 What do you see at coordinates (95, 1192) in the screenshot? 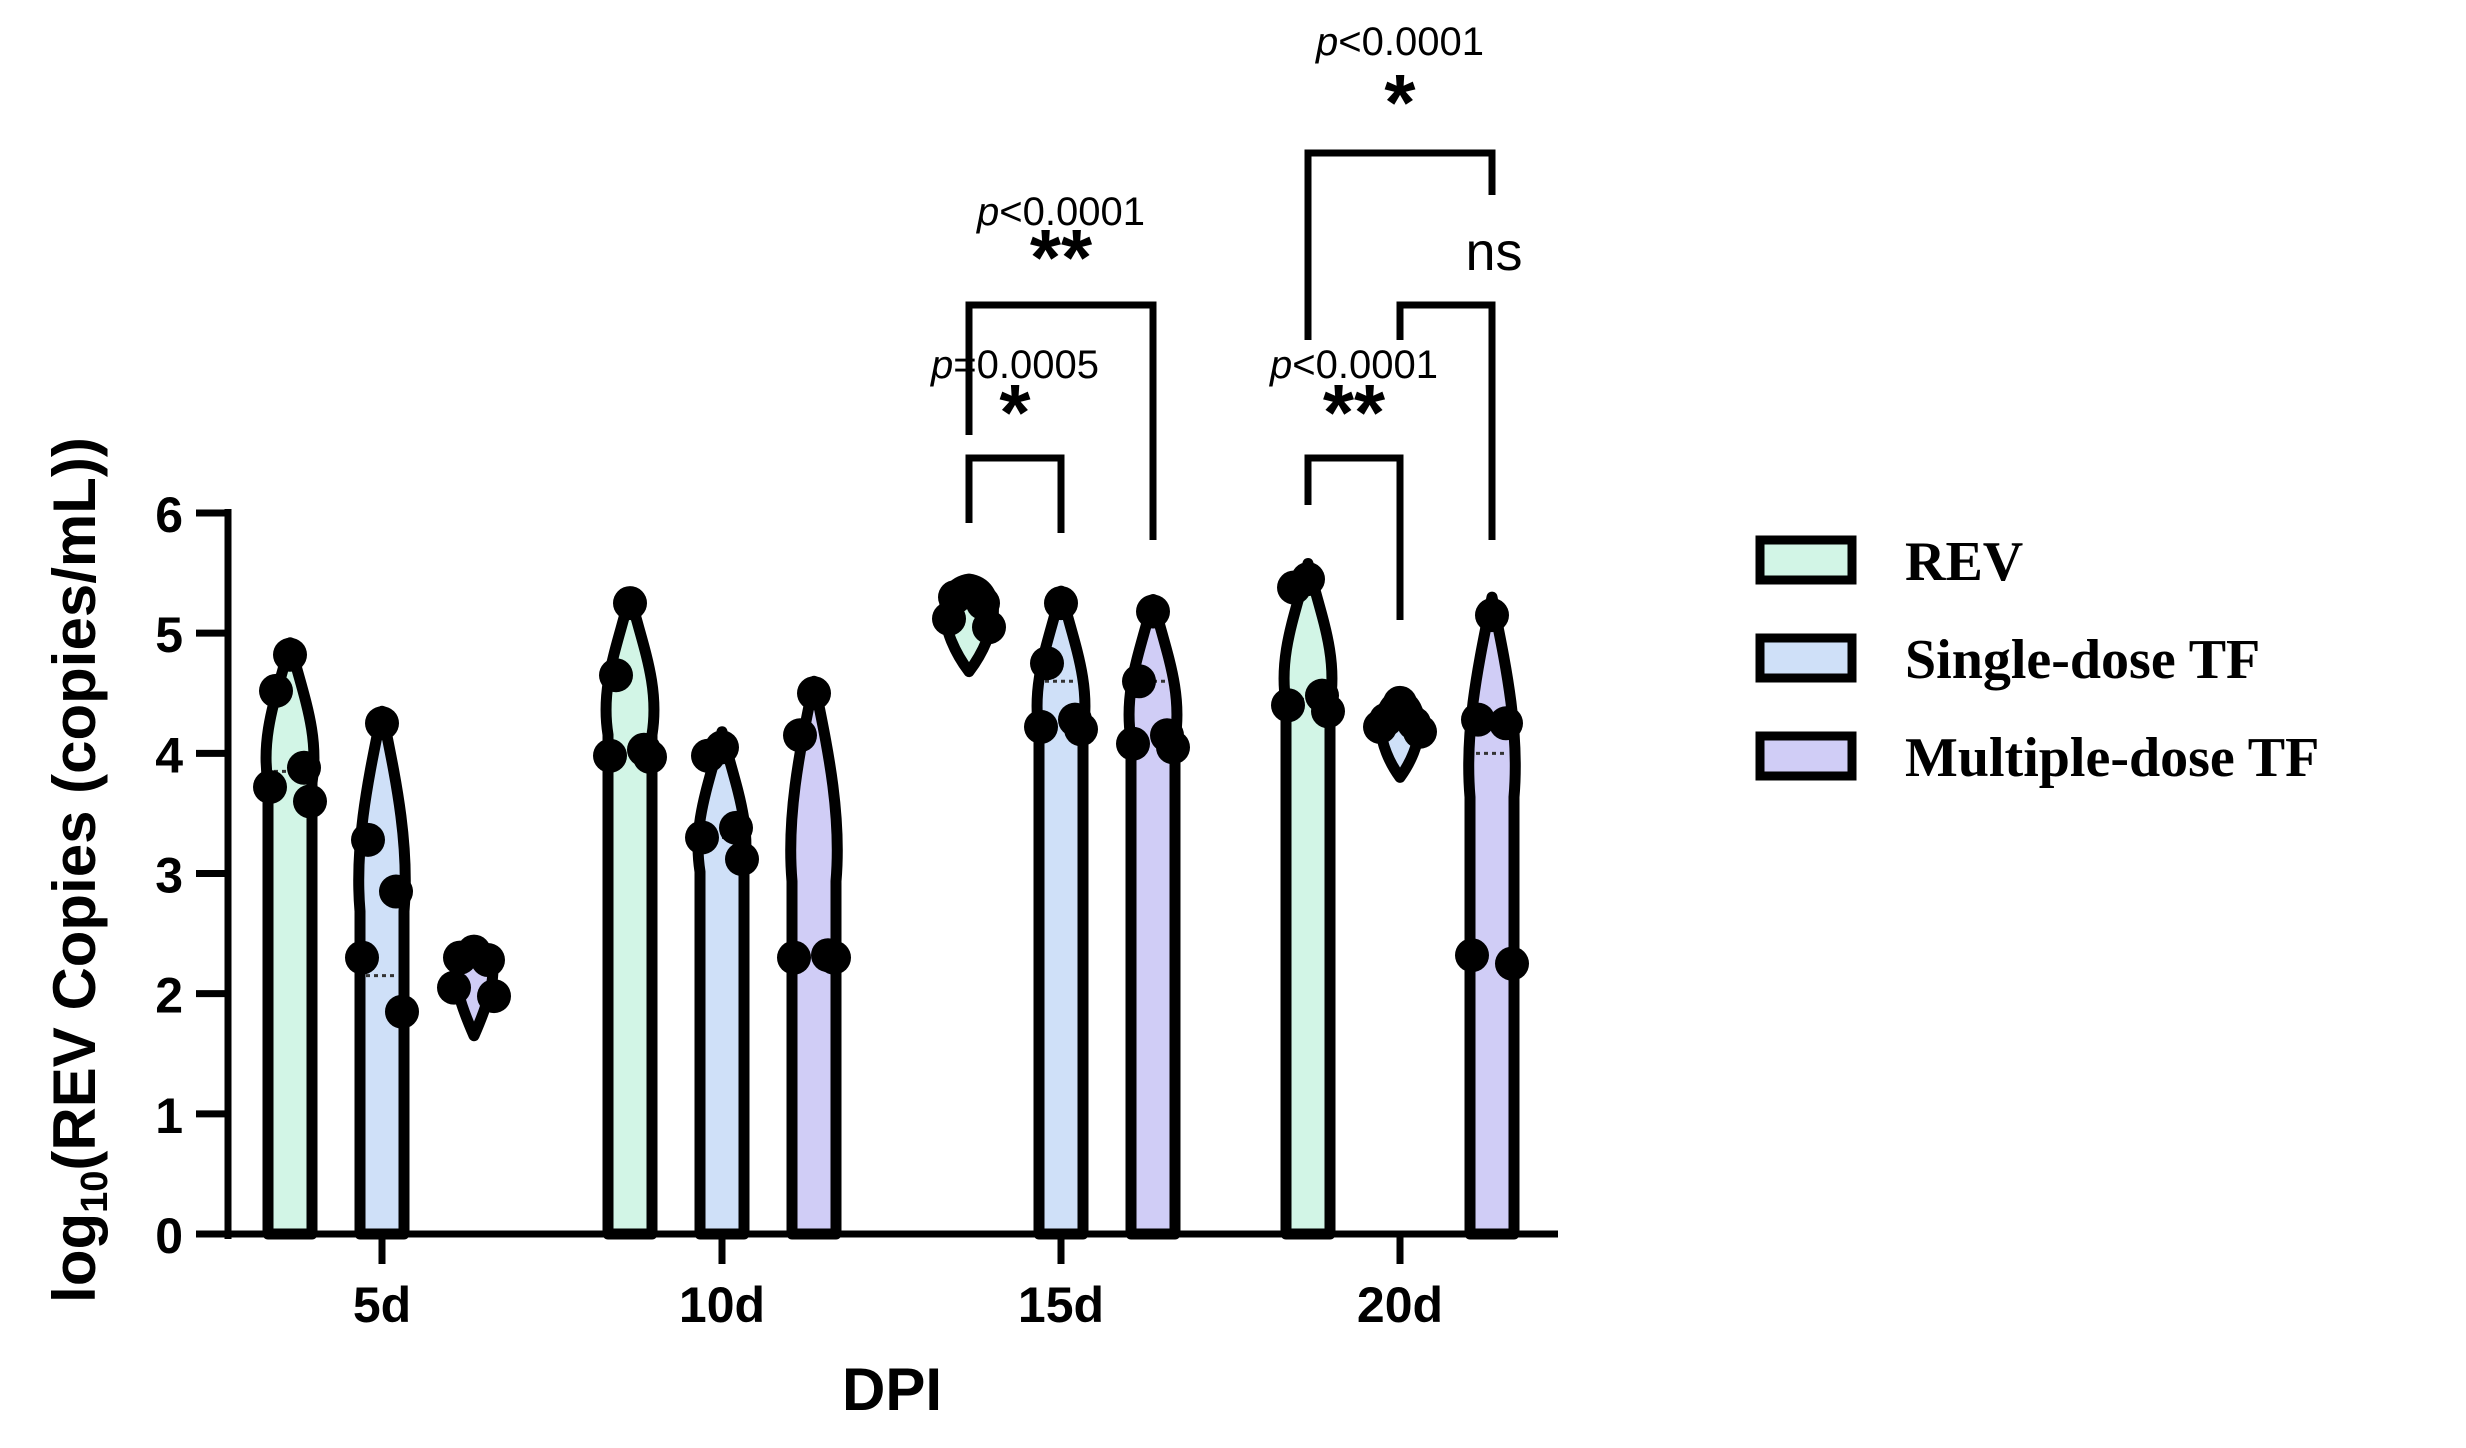
I see `y-axis-title-subscript: 10` at bounding box center [95, 1192].